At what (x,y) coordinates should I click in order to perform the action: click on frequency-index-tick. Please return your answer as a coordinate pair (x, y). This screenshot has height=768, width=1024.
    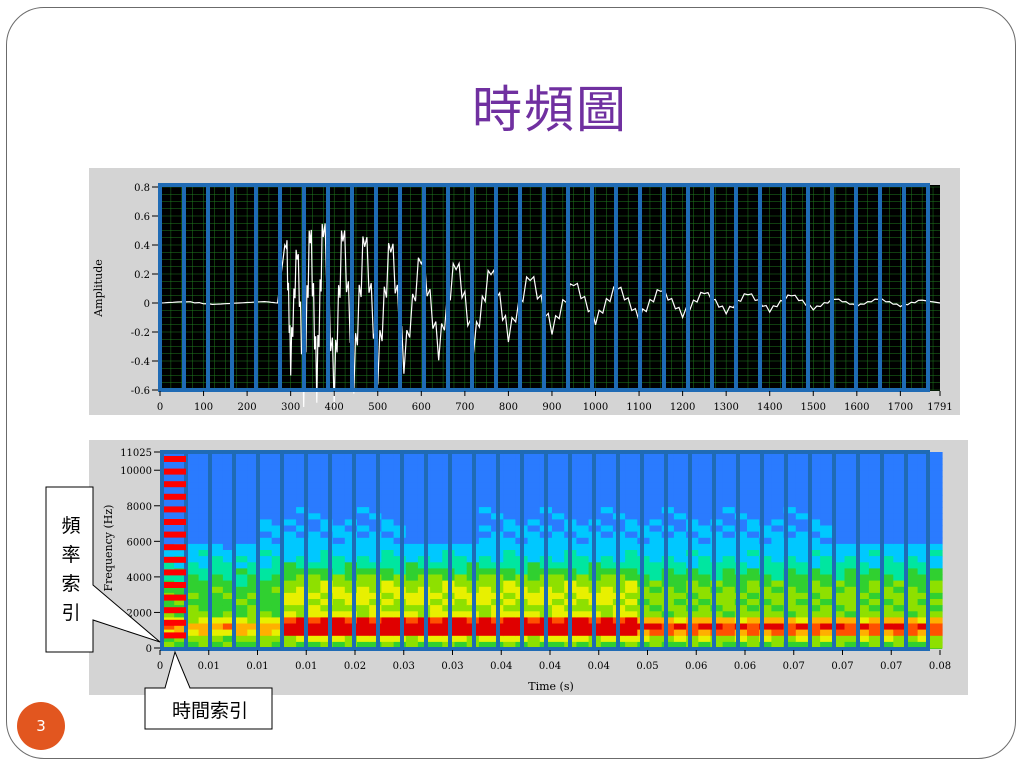
    Looking at the image, I should click on (175, 496).